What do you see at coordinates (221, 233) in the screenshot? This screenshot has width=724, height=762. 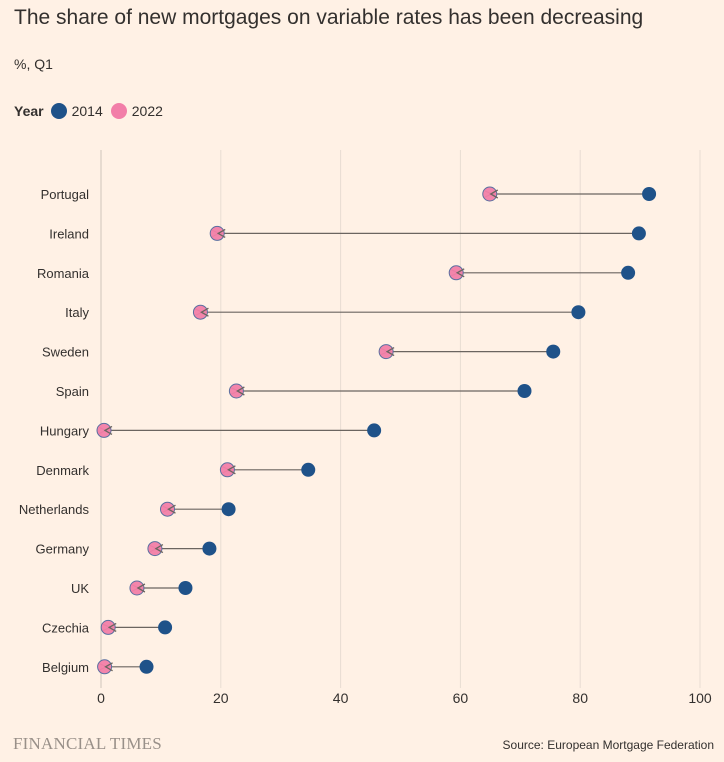 I see `arrow-tip-ireland` at bounding box center [221, 233].